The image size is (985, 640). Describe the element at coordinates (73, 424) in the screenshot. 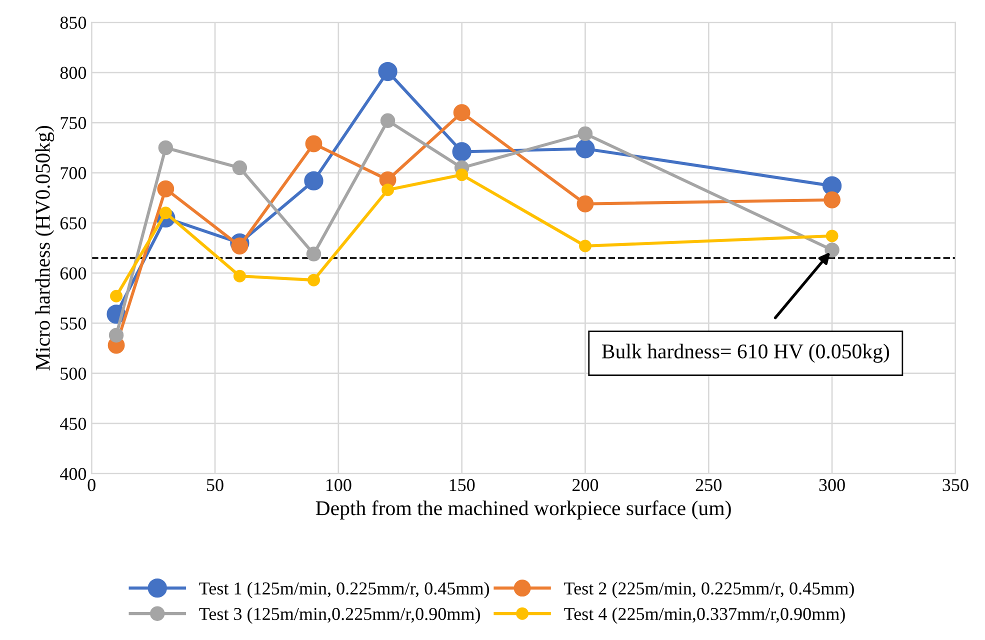

I see `y-tick-label: 450` at that location.